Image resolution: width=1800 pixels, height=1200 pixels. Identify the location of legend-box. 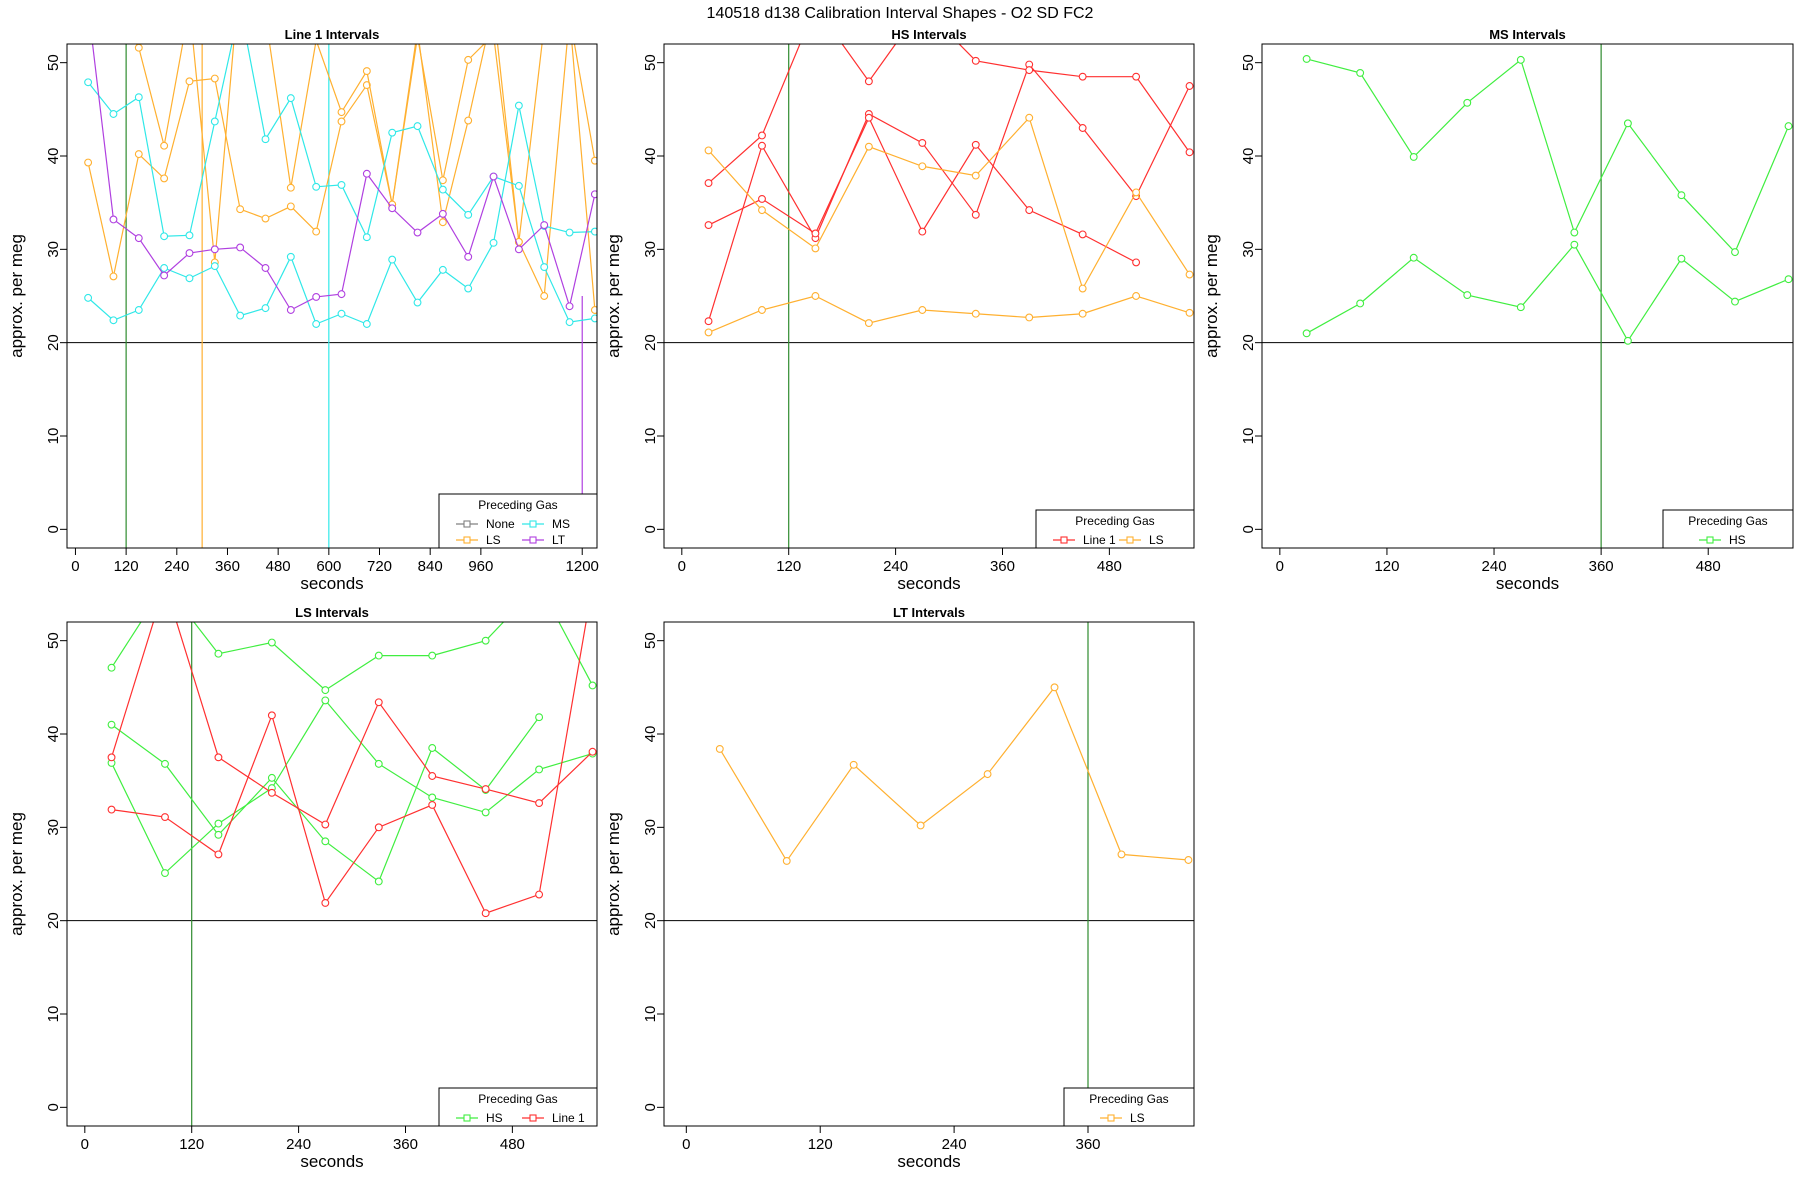
(1129, 1107).